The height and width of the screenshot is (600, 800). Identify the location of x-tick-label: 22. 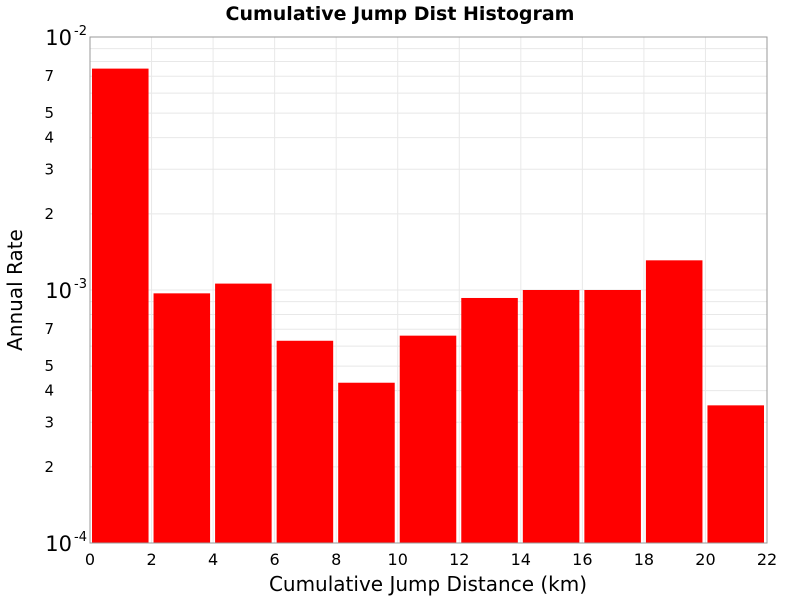
(767, 559).